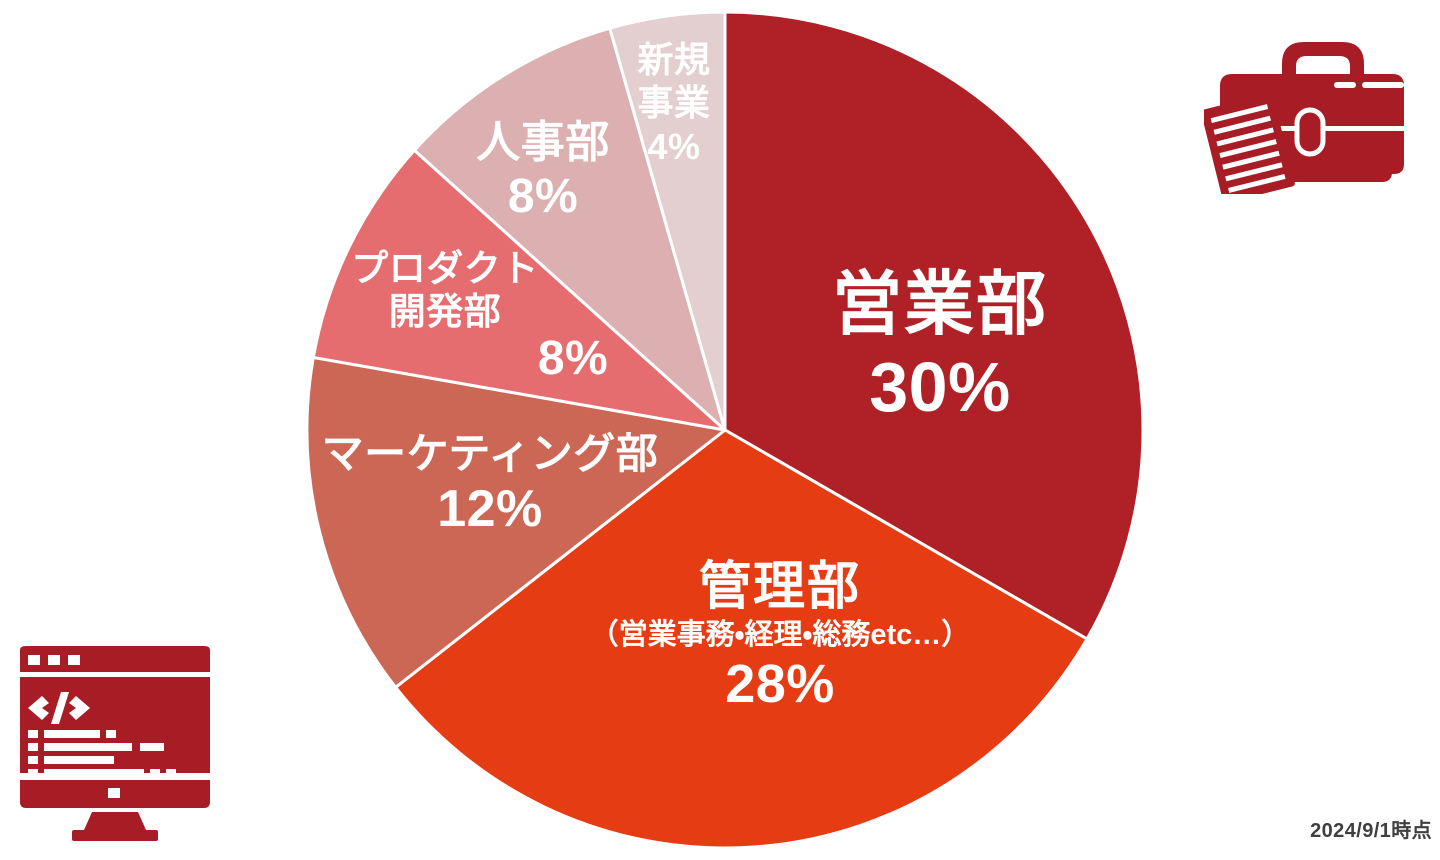 Image resolution: width=1440 pixels, height=860 pixels. What do you see at coordinates (1371, 831) in the screenshot?
I see `date-note: 2024/9/1時点` at bounding box center [1371, 831].